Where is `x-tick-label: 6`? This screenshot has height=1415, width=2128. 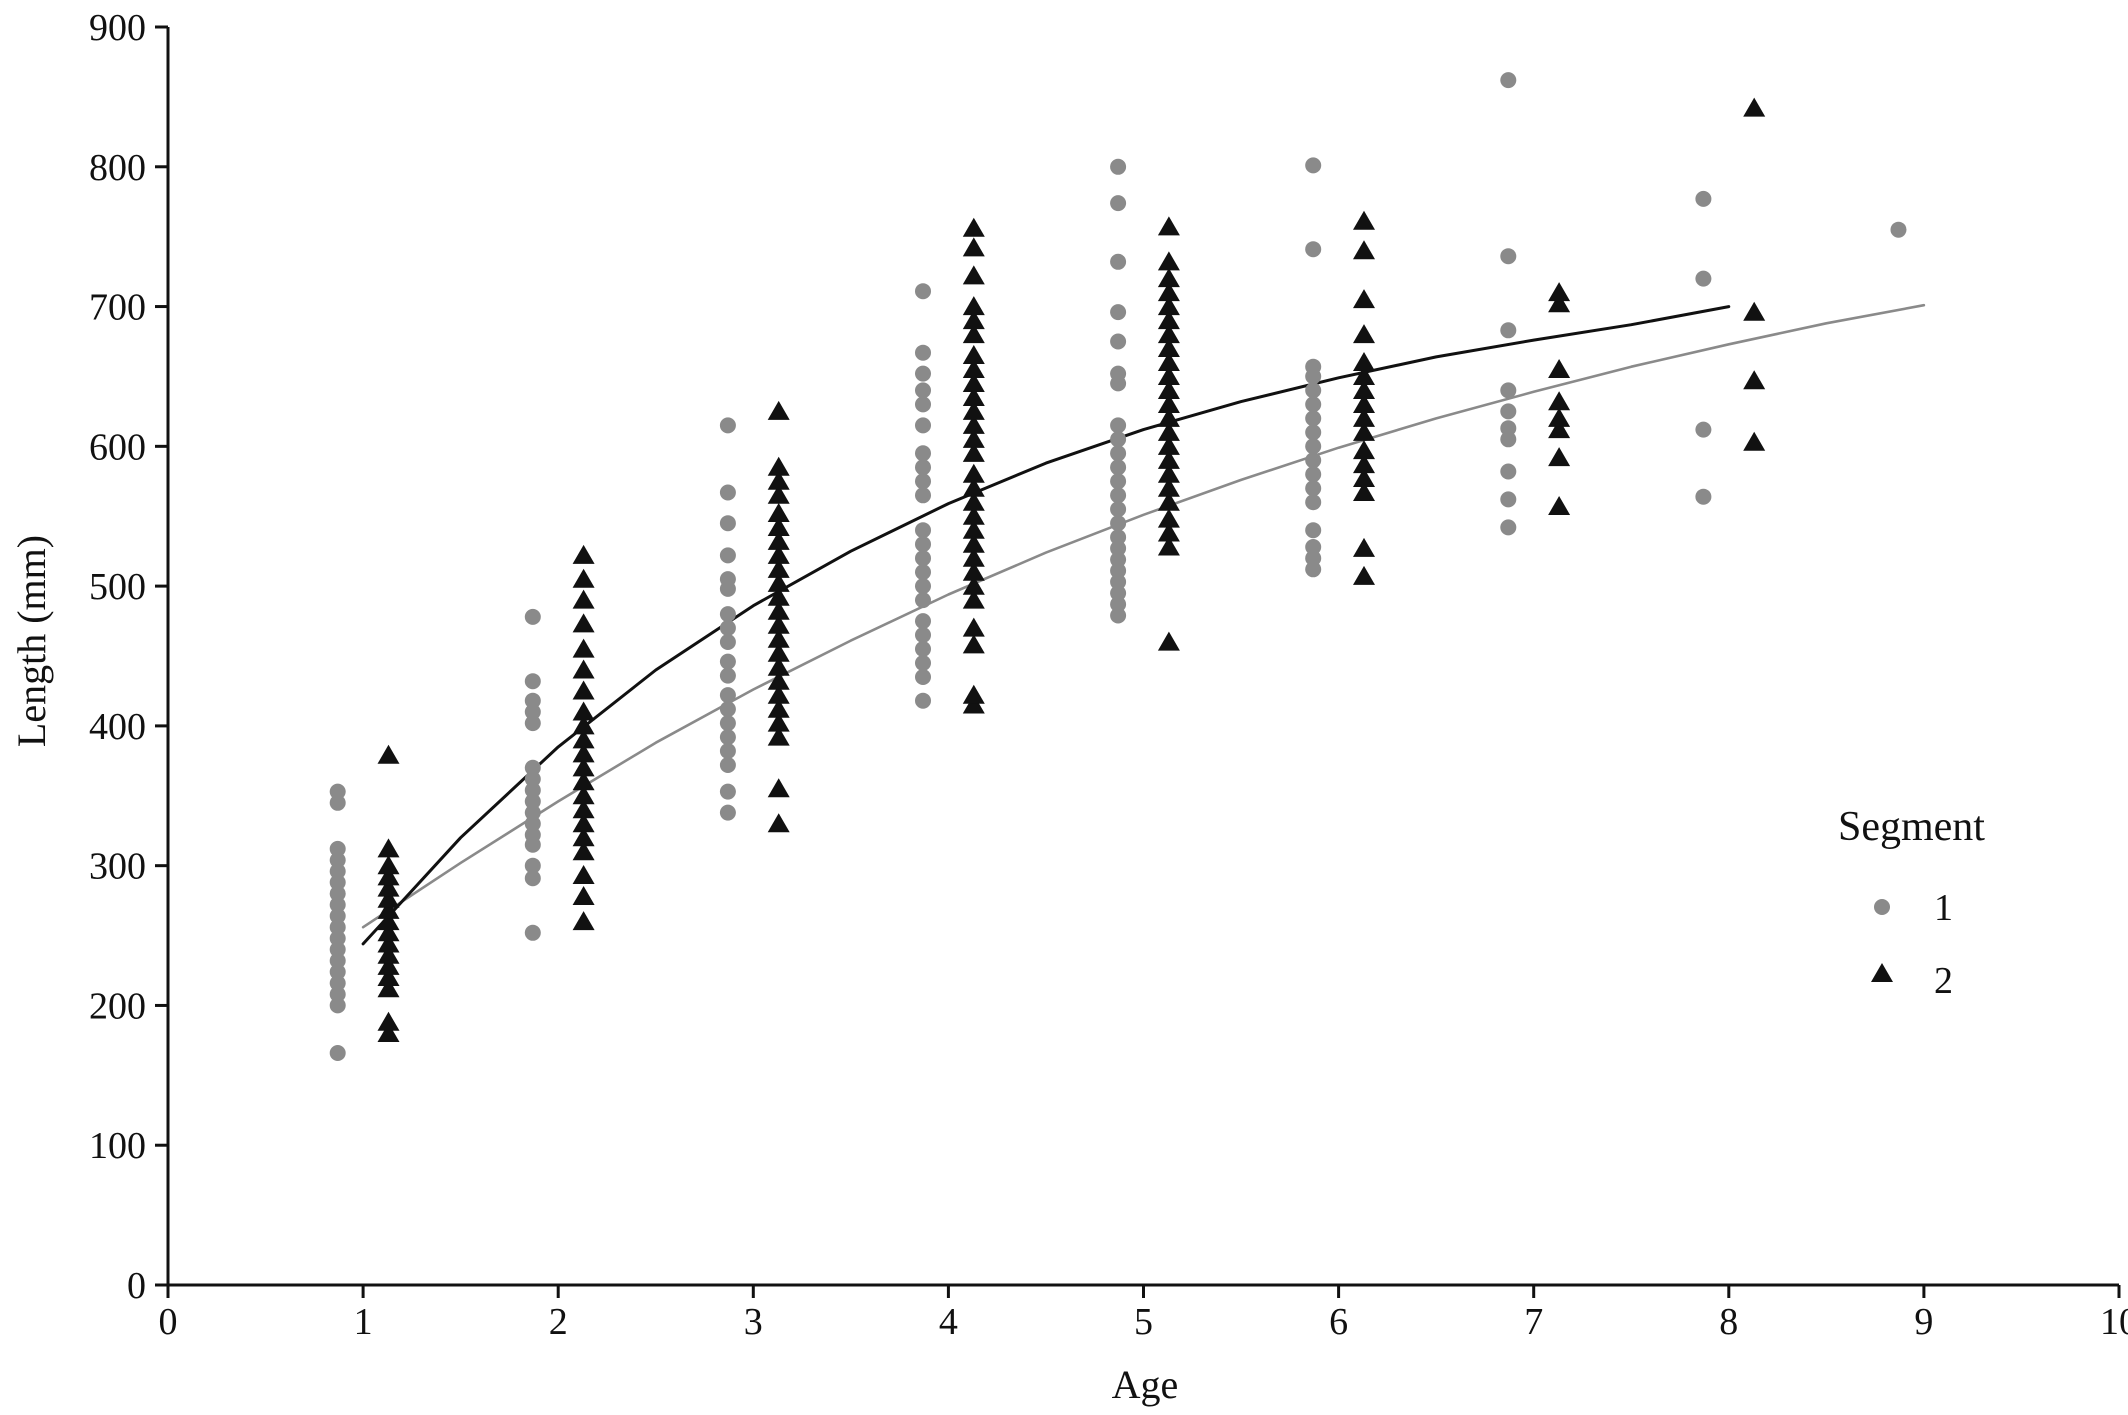 x-tick-label: 6 is located at coordinates (1338, 1322).